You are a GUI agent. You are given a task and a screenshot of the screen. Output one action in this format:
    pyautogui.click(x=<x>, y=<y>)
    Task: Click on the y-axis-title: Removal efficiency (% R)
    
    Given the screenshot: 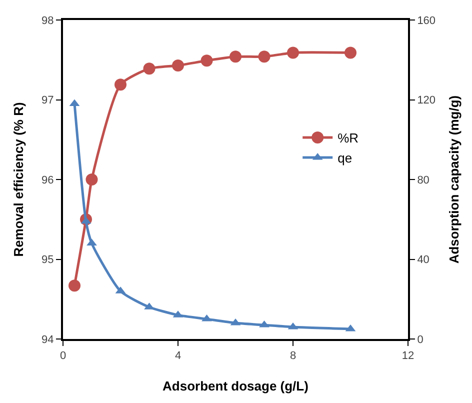 What is the action you would take?
    pyautogui.click(x=18, y=179)
    